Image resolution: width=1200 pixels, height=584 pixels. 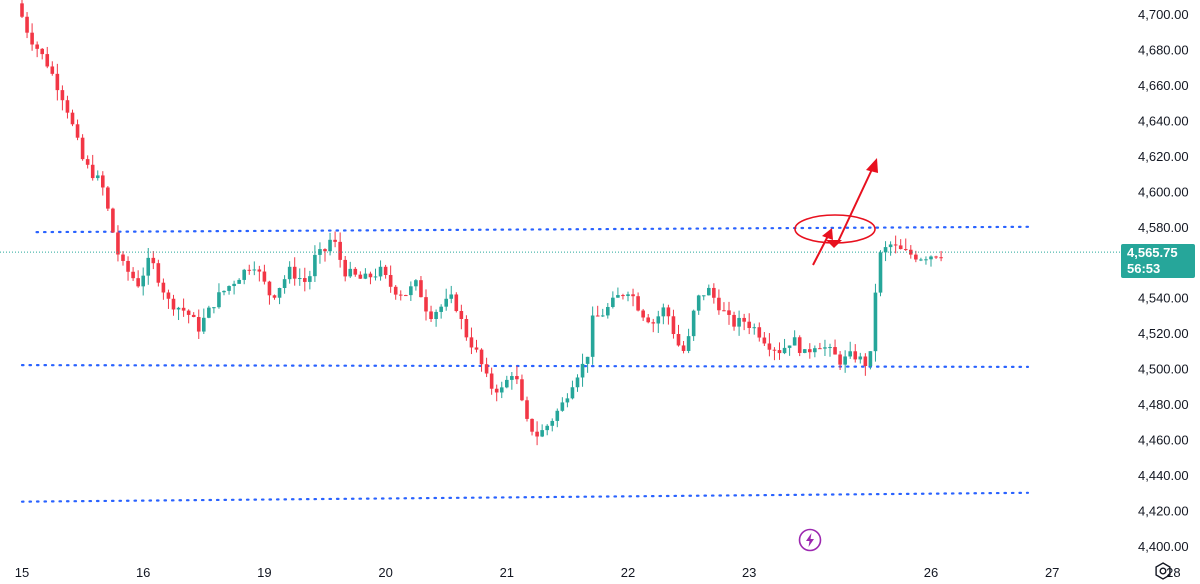 What do you see at coordinates (1163, 440) in the screenshot?
I see `y-tick-label: 4,460.00` at bounding box center [1163, 440].